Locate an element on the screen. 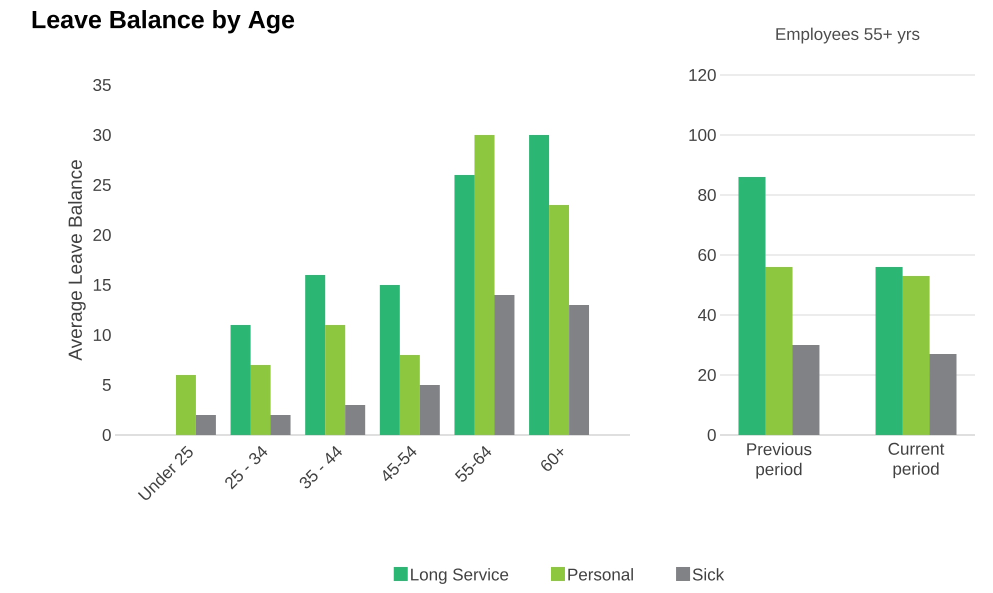 This screenshot has width=993, height=593. legend-label: Sick is located at coordinates (708, 574).